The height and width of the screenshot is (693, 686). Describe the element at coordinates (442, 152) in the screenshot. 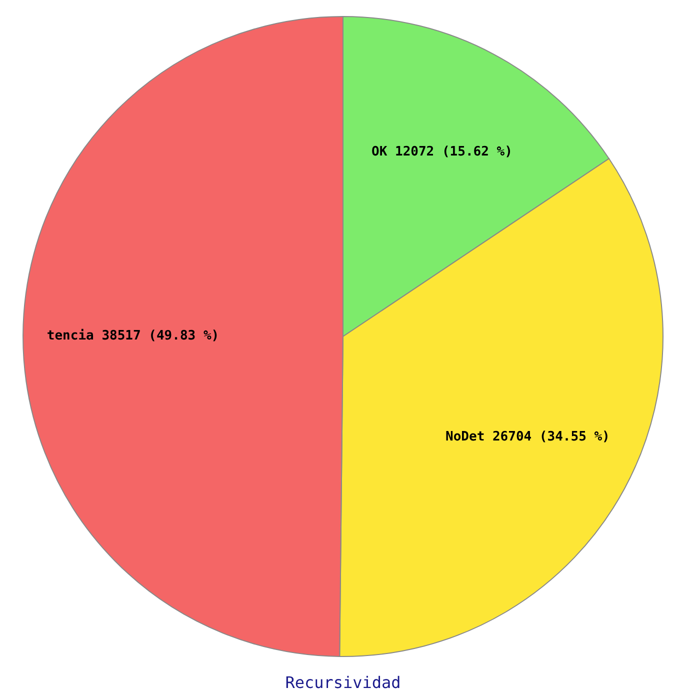

I see `slice-label: OK 12072 (15.62 %)` at that location.